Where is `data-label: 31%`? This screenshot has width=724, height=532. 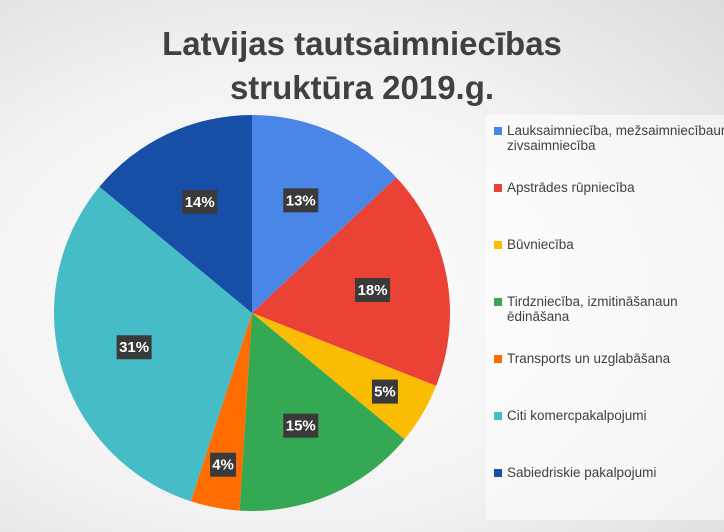
data-label: 31% is located at coordinates (134, 347).